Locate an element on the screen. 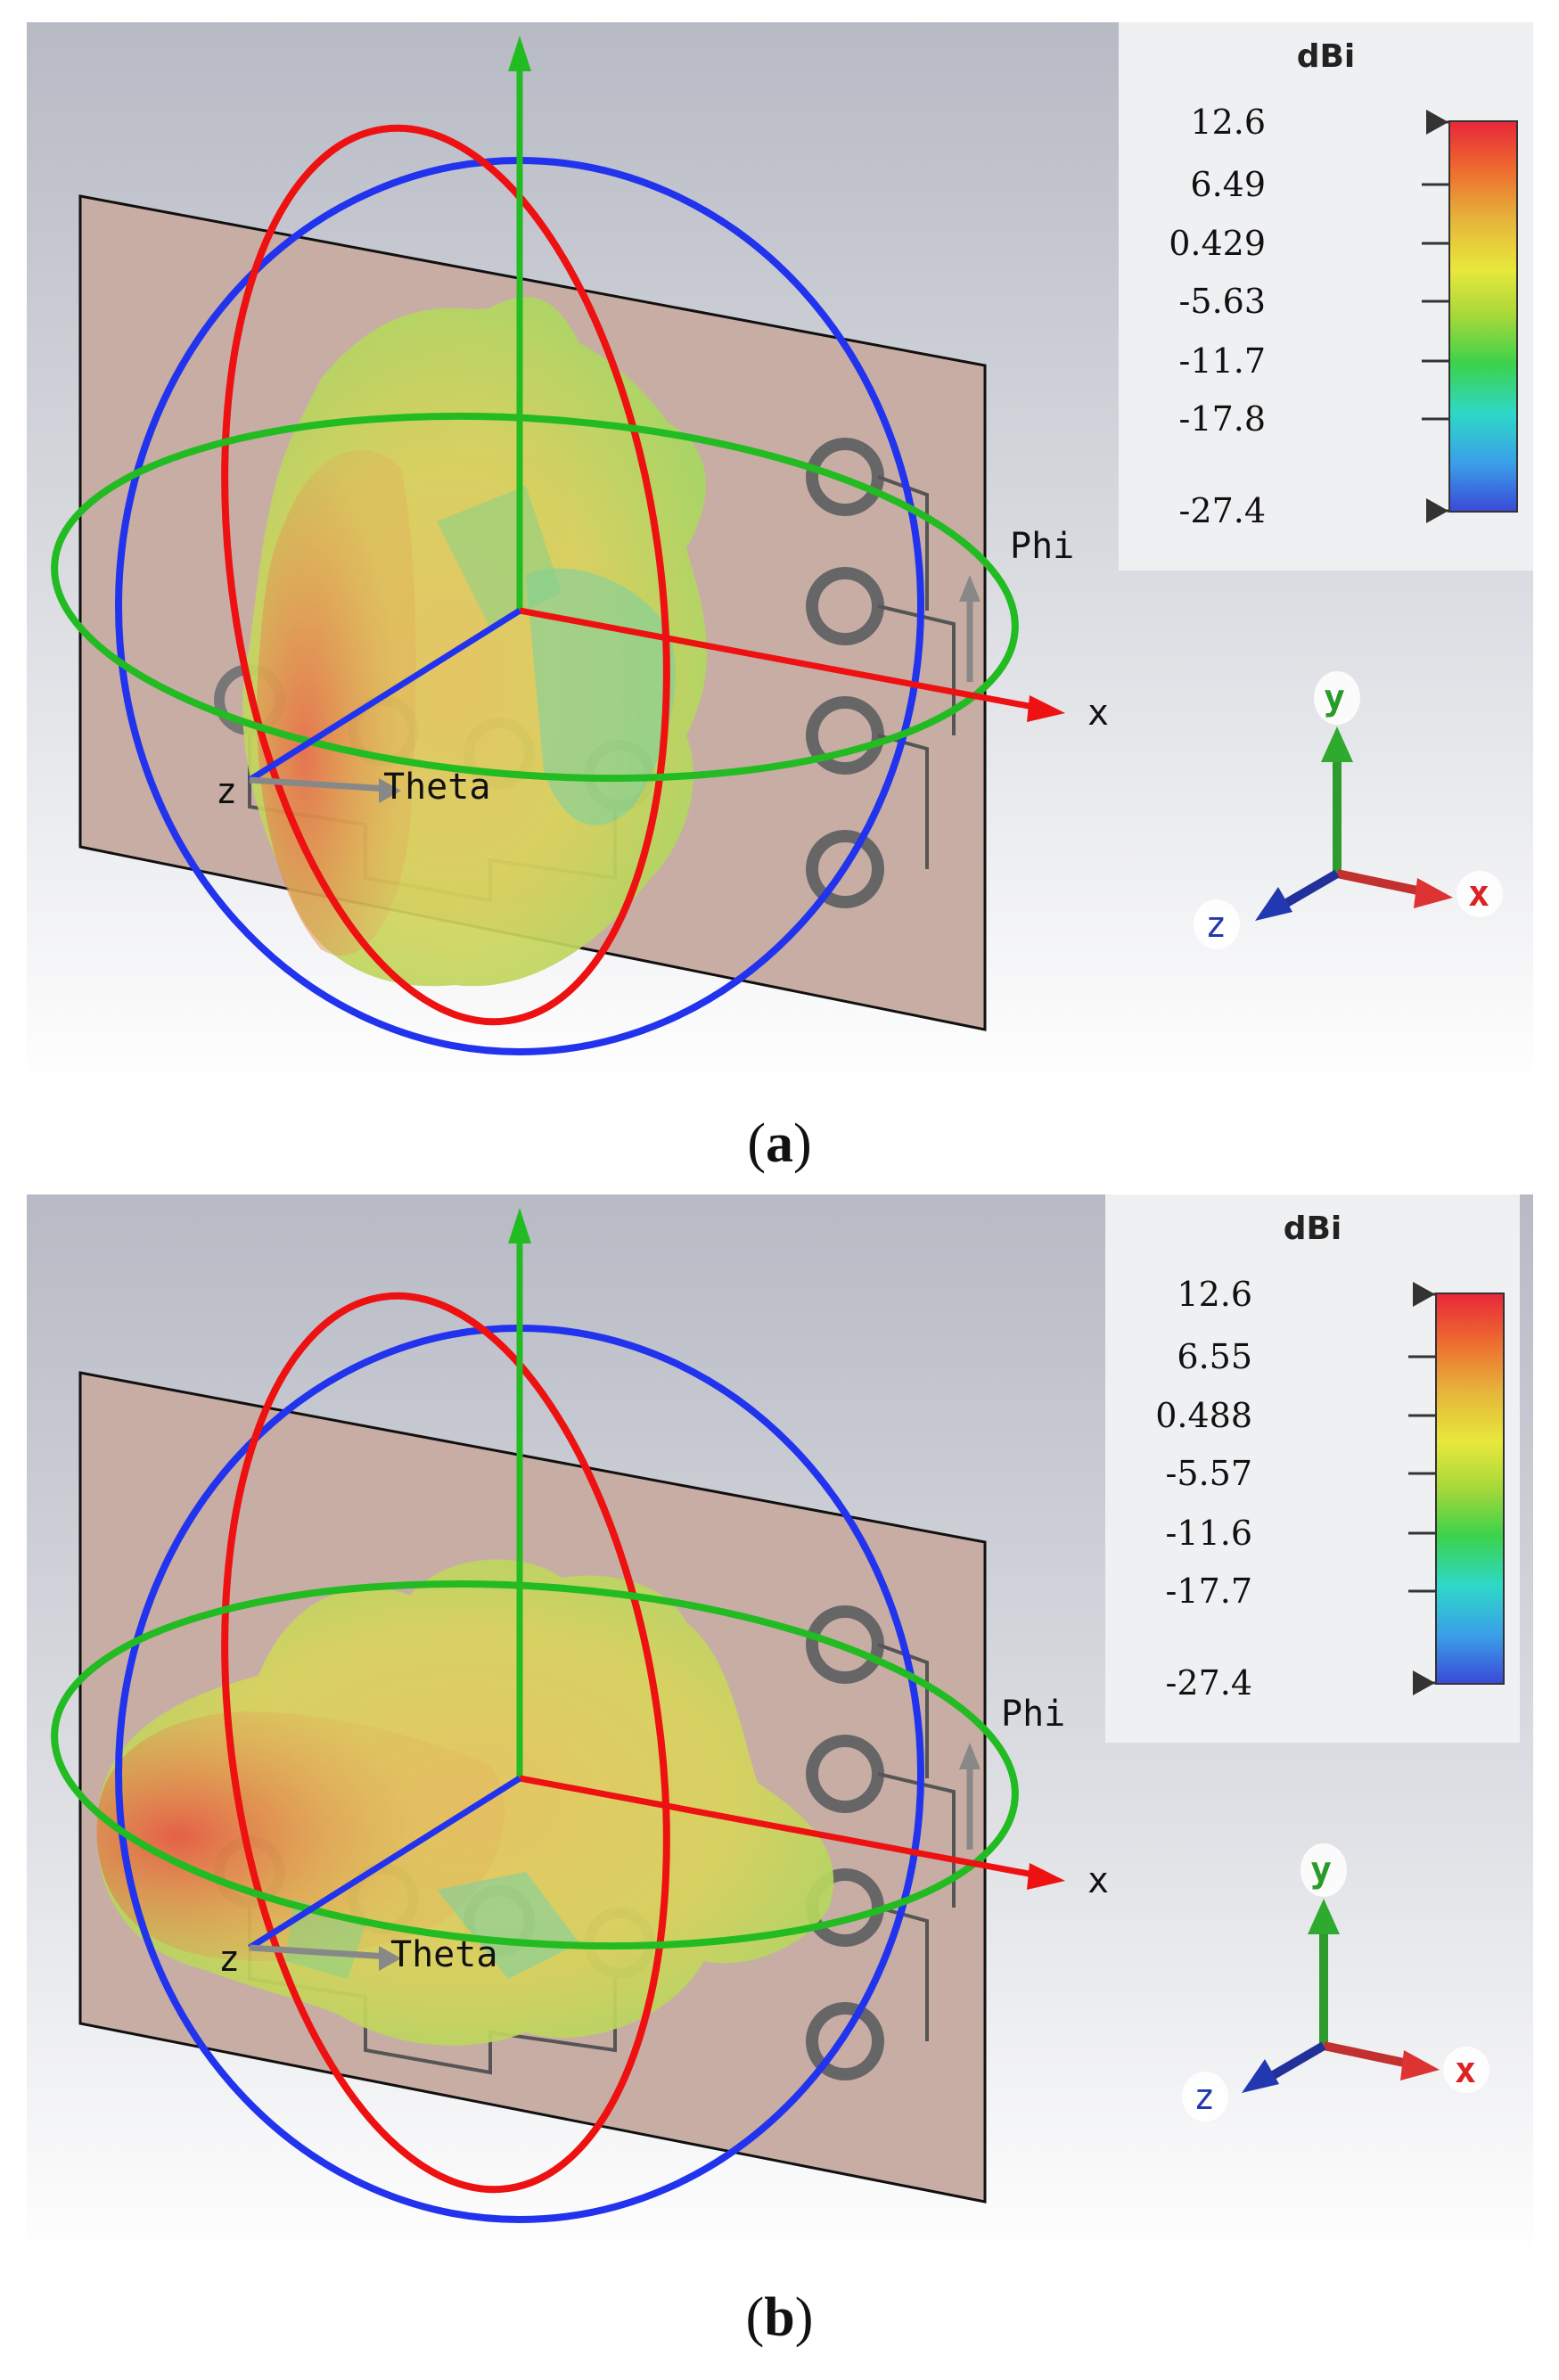  legend-tick: 6.55 is located at coordinates (1214, 1356).